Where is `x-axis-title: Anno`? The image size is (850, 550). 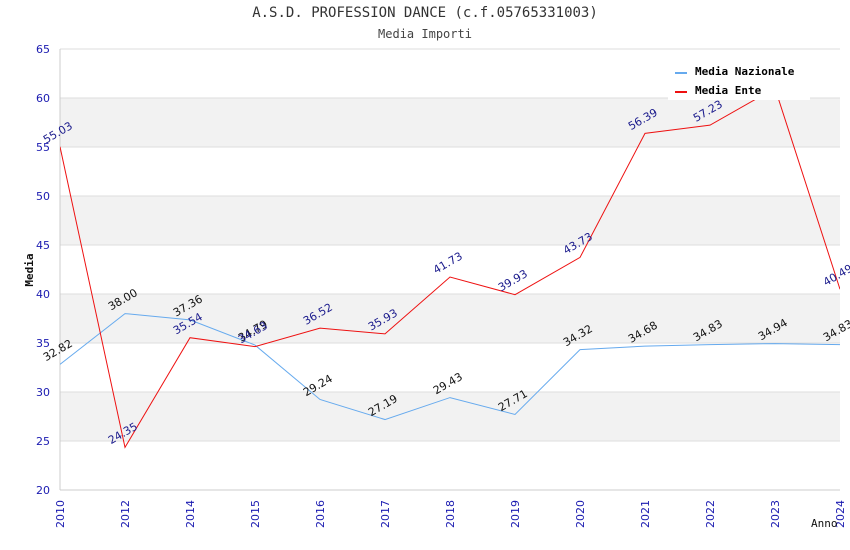 x-axis-title: Anno is located at coordinates (824, 523).